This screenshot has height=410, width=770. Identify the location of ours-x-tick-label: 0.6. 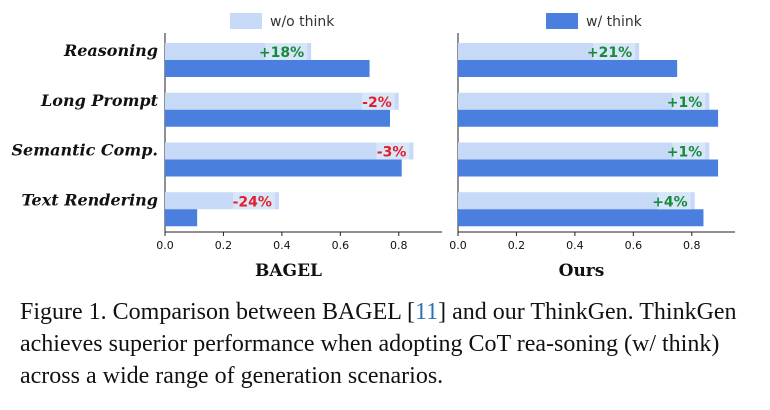
(634, 245).